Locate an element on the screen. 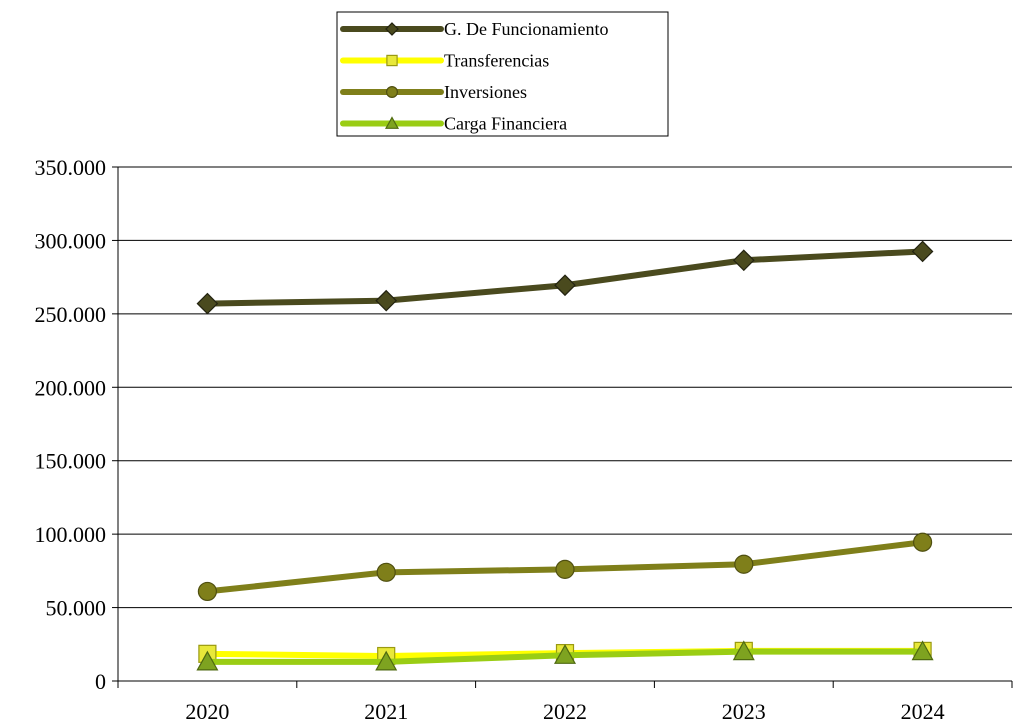  x-axis-ticks: 2020 2021 2022 2023 2024 is located at coordinates (565, 701).